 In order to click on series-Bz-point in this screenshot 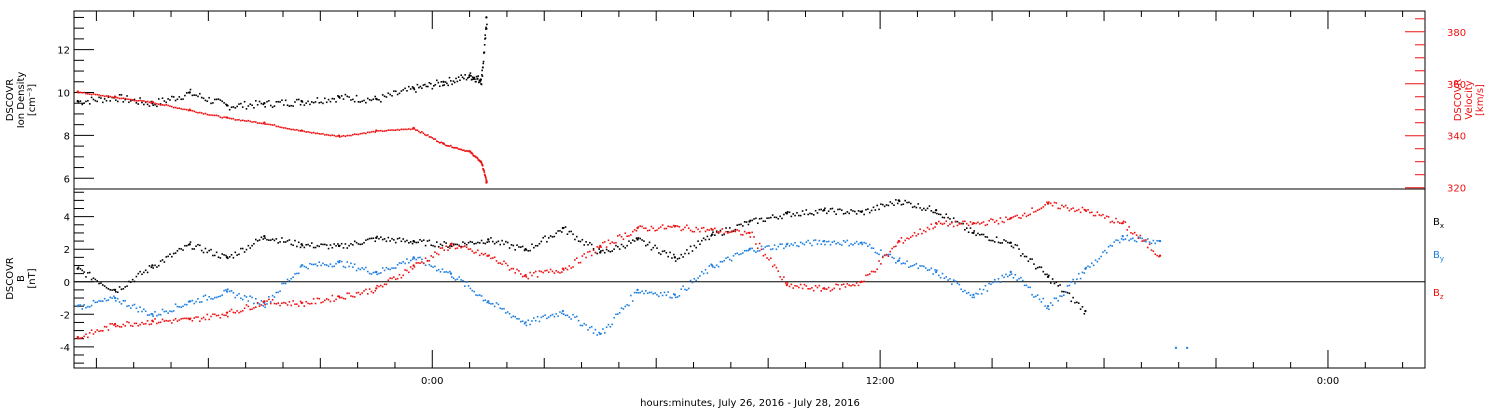, I will do `click(339, 296)`.